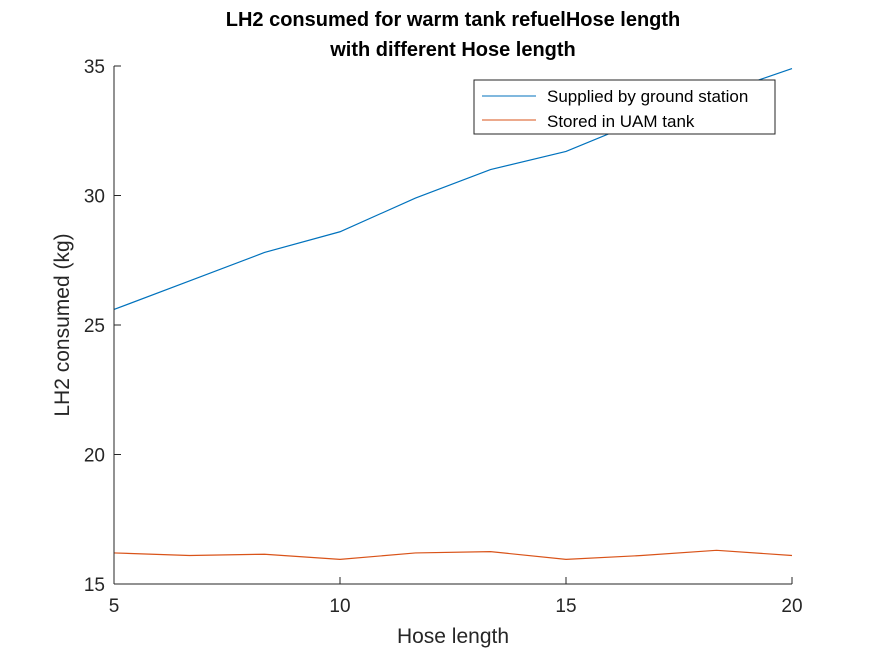 The height and width of the screenshot is (656, 875). Describe the element at coordinates (62, 324) in the screenshot. I see `y-axis-label: LH2 consumed (kg)` at that location.